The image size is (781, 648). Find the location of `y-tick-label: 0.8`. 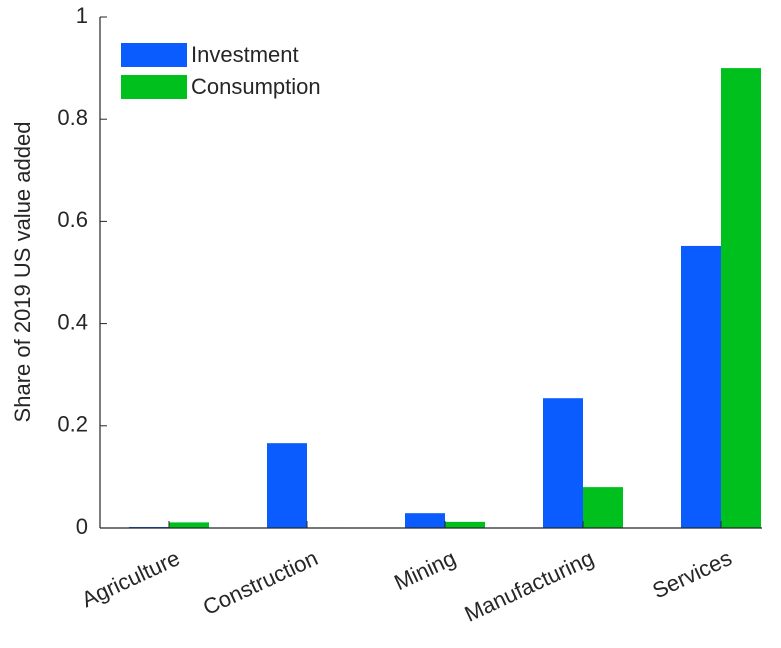

y-tick-label: 0.8 is located at coordinates (72, 117).